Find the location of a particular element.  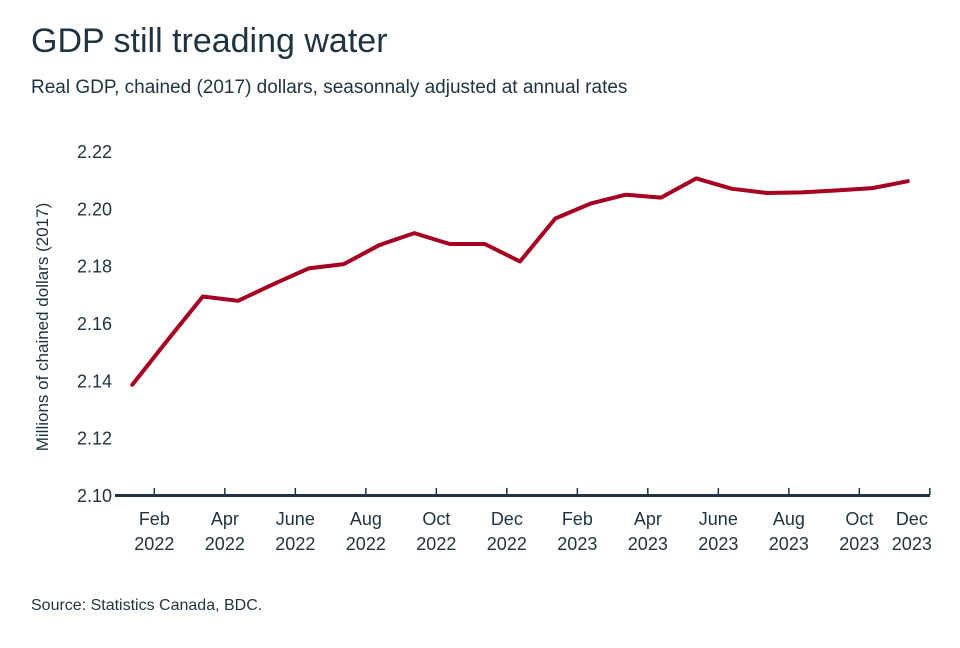

y-tick-label: 2.20 is located at coordinates (94, 209).